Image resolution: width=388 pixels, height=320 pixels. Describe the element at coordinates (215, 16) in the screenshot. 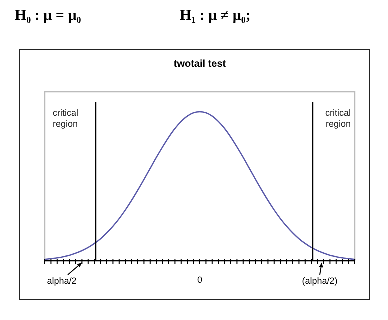

I see `text: H₁ : μ ≠ μ₀;` at that location.